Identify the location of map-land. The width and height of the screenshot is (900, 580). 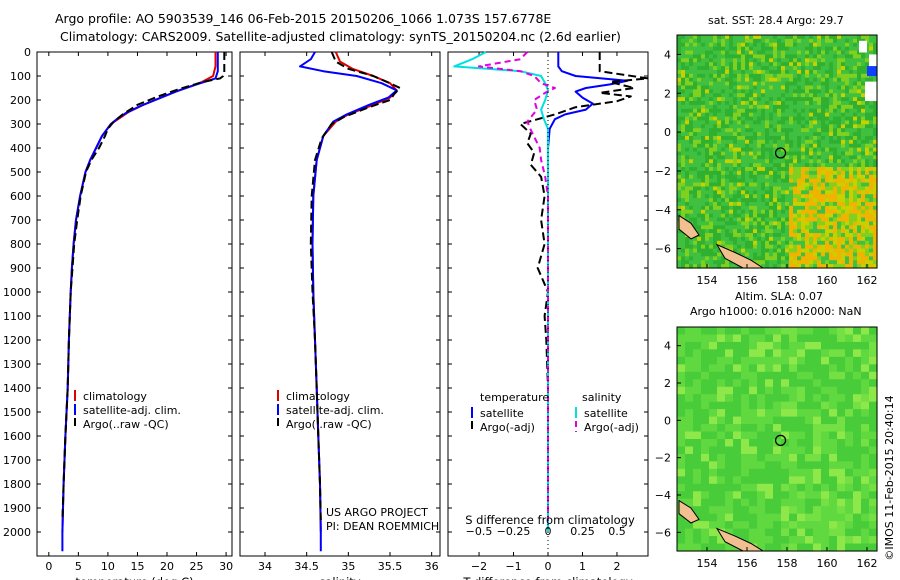
(689, 511).